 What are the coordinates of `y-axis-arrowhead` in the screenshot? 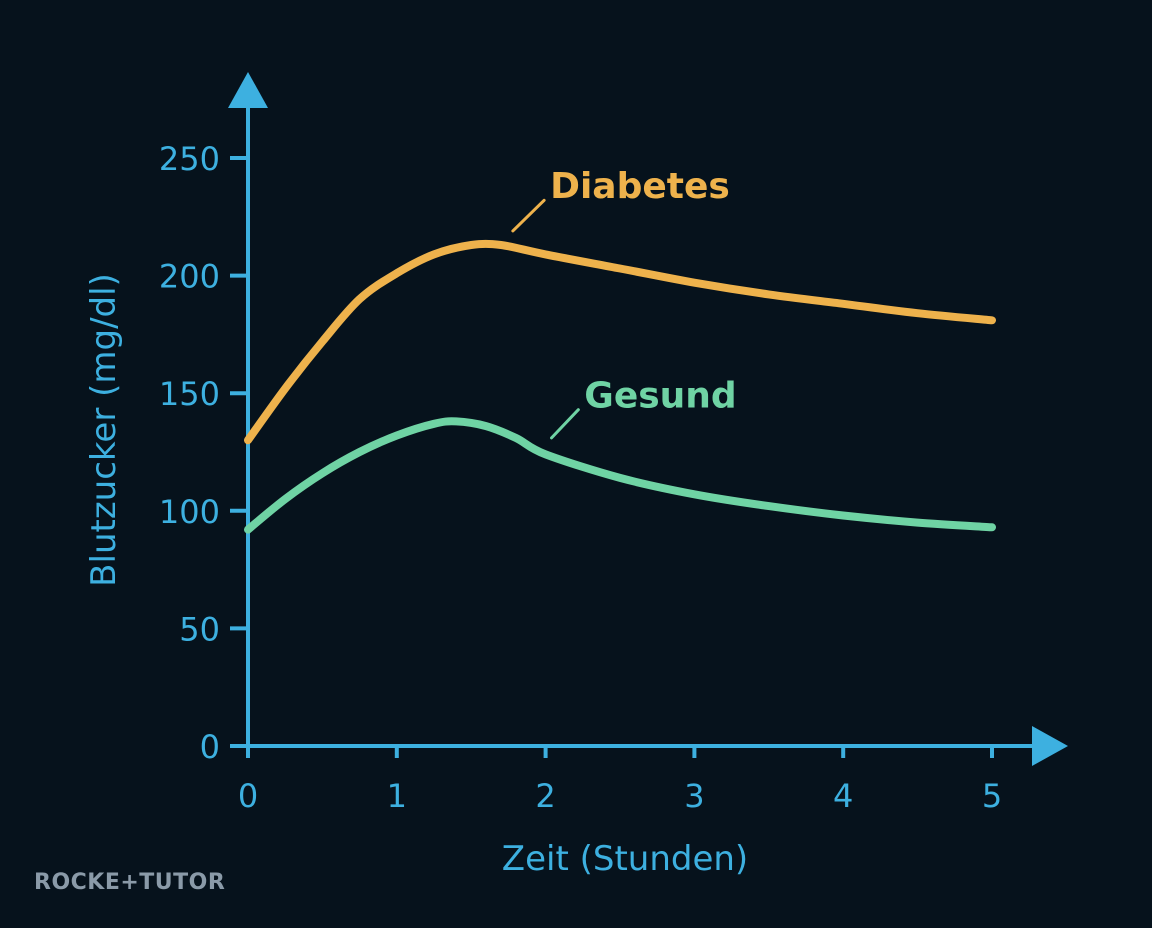 It's located at (248, 90).